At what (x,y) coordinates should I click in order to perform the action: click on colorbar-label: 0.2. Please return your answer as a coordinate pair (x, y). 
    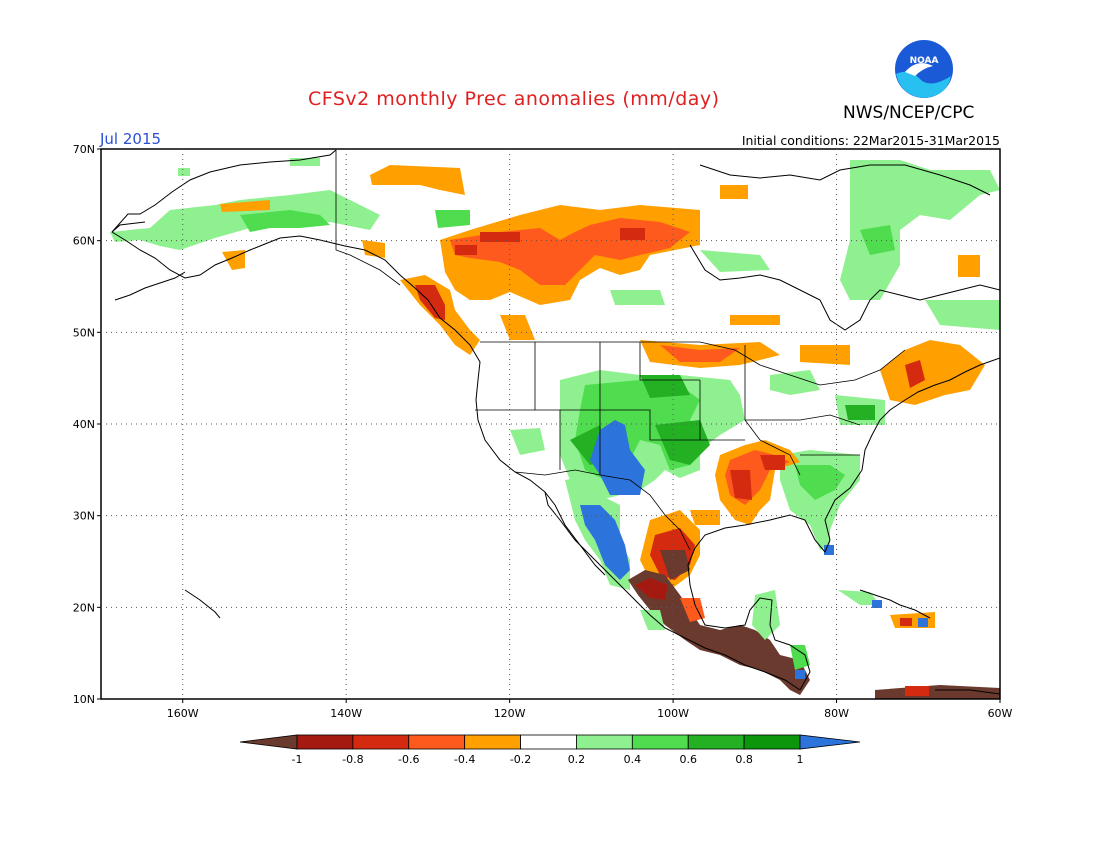
    Looking at the image, I should click on (577, 759).